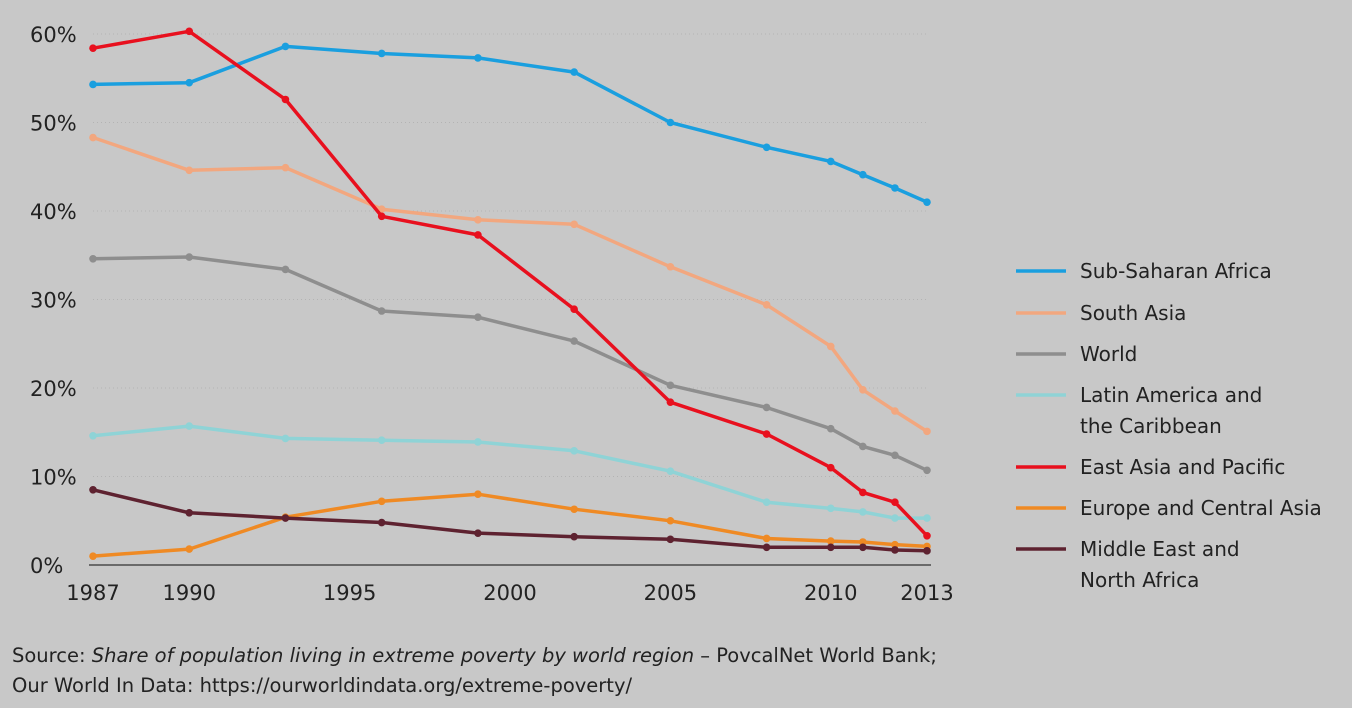 Image resolution: width=1352 pixels, height=708 pixels. Describe the element at coordinates (53, 301) in the screenshot. I see `y-tick-label: 30%` at that location.